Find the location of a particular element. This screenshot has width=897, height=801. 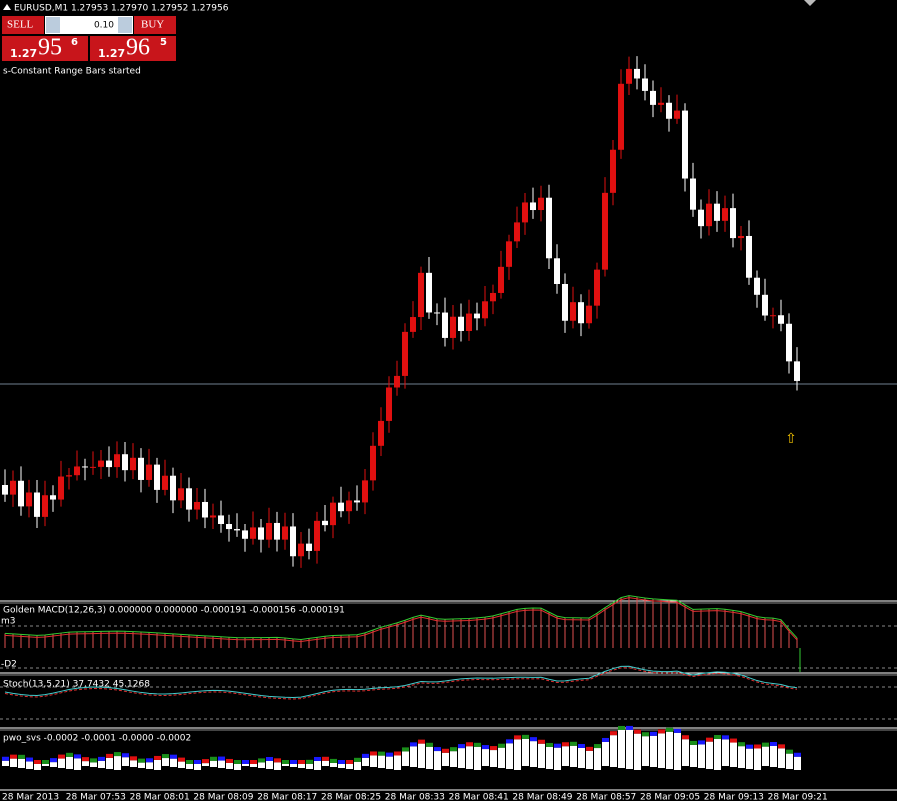

pwo-label: pwo_svs -0.0002 -0.0001 -0.0000 -0.0002 is located at coordinates (97, 739).